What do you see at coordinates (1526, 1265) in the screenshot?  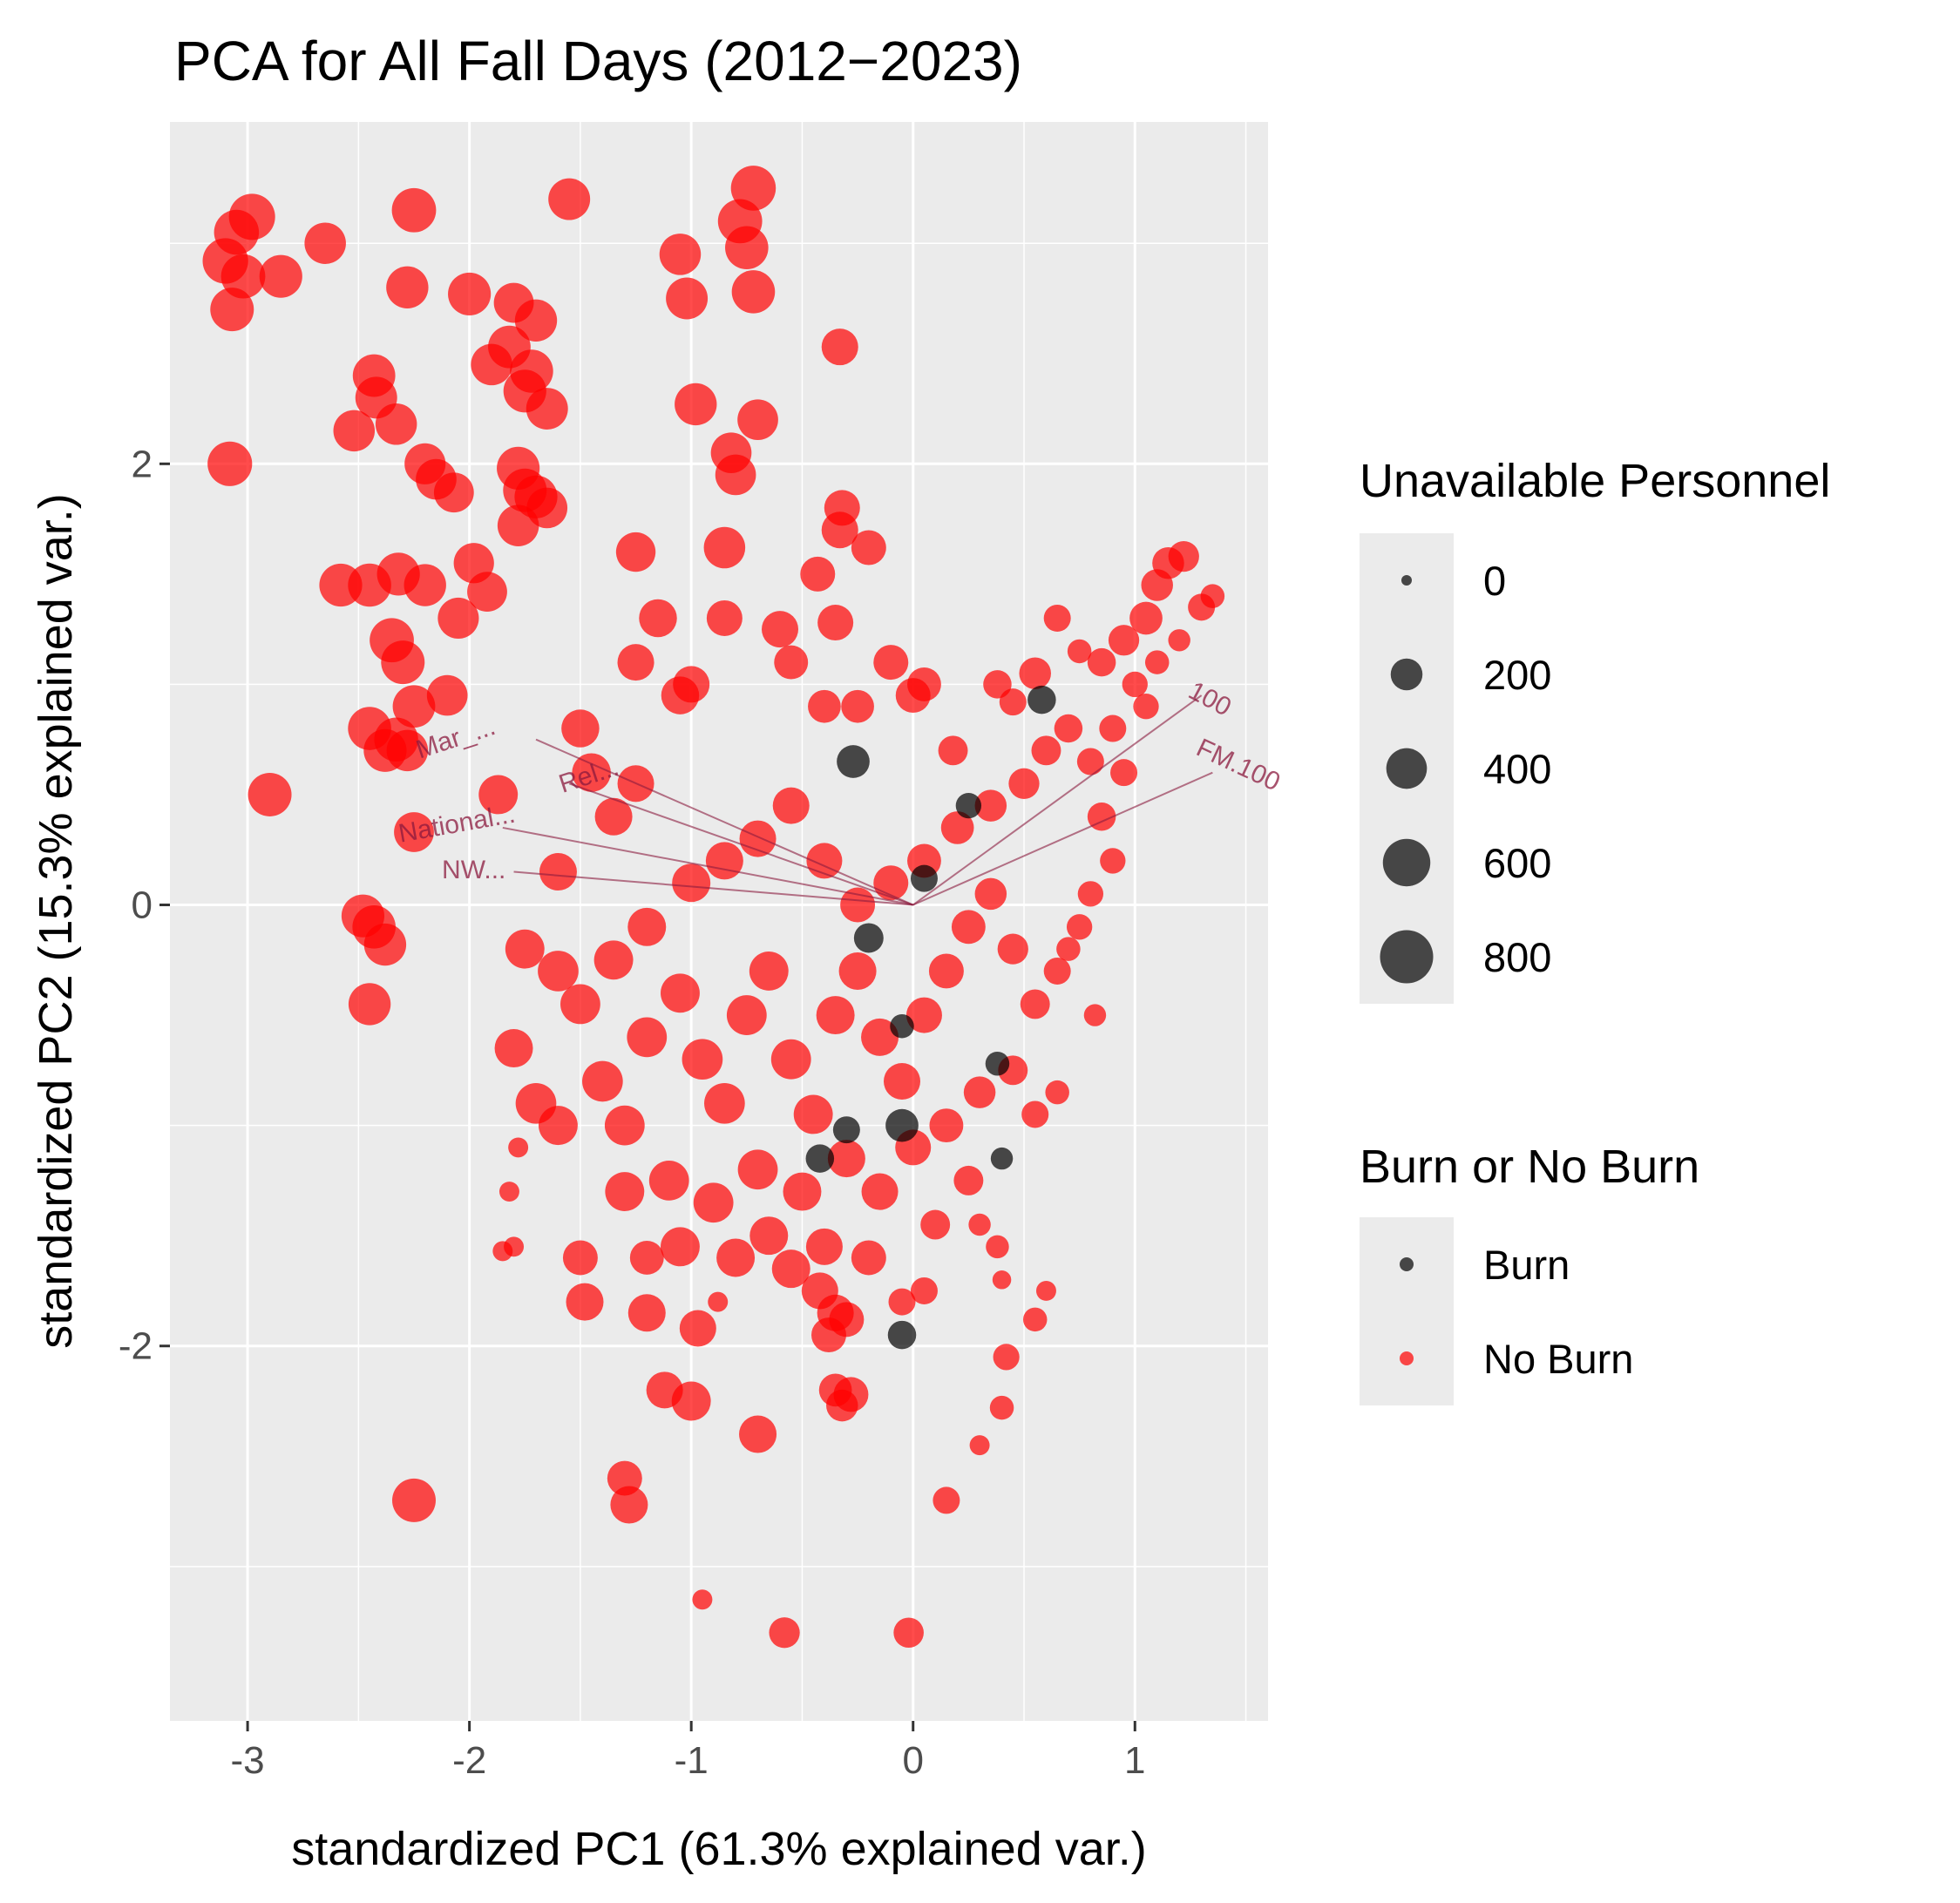 I see `color-legend-label: Burn` at bounding box center [1526, 1265].